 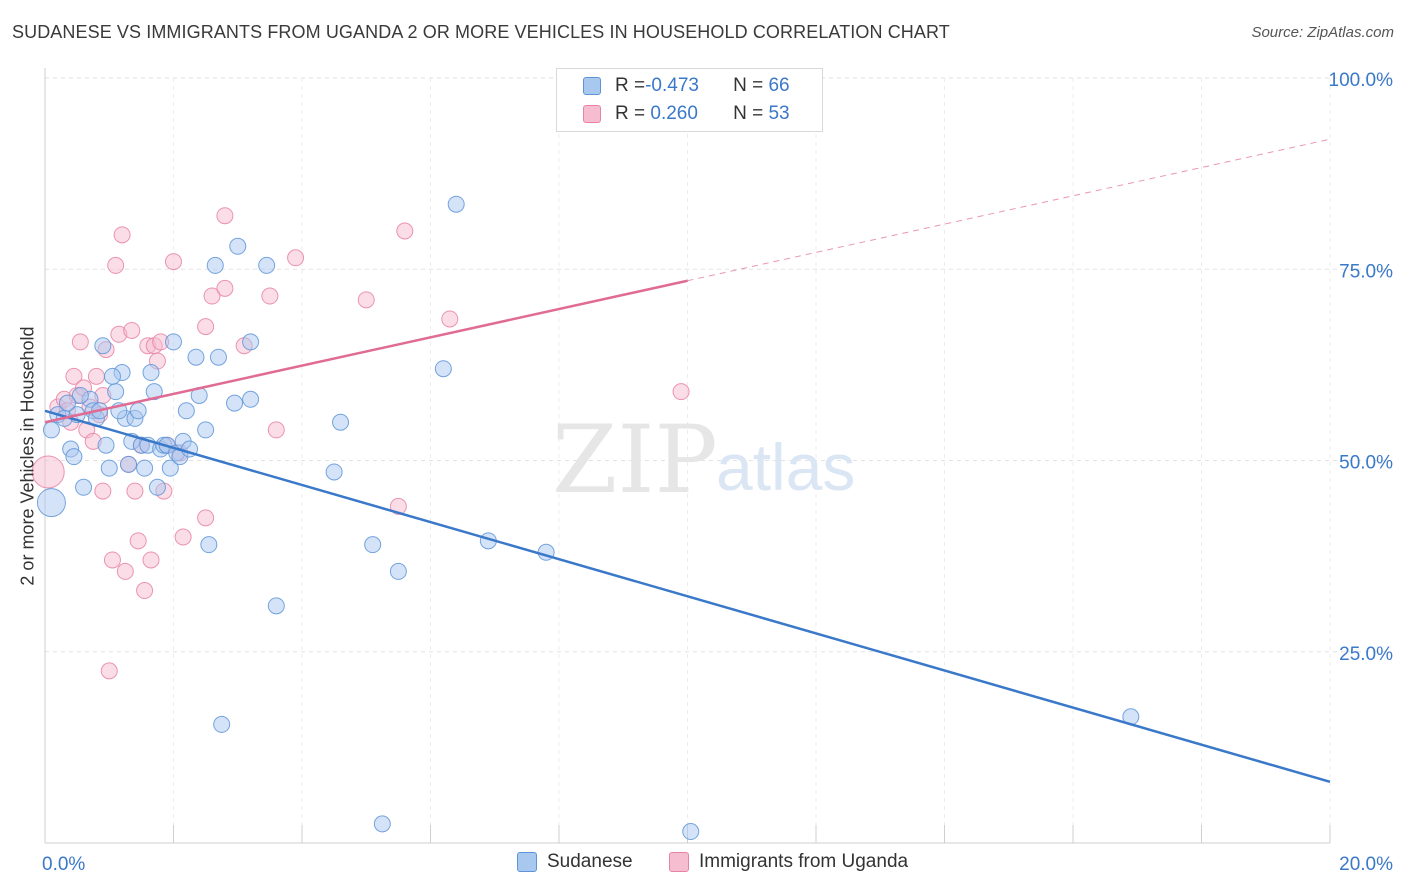 I want to click on legend-item-sudanese: Sudanese, so click(x=575, y=862).